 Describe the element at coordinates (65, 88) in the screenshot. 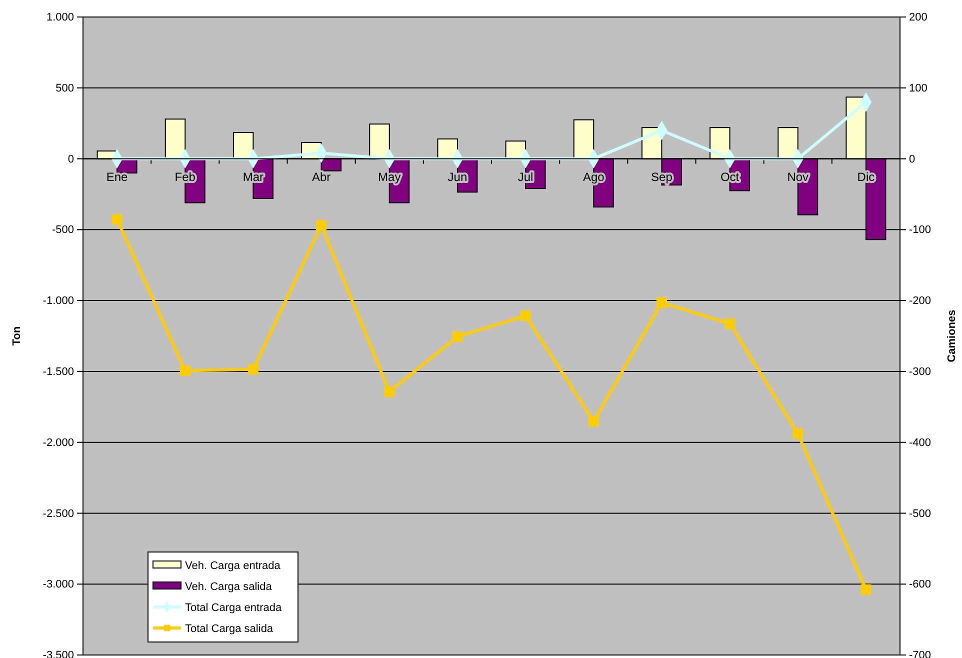

I see `y-tick-label: 500` at that location.